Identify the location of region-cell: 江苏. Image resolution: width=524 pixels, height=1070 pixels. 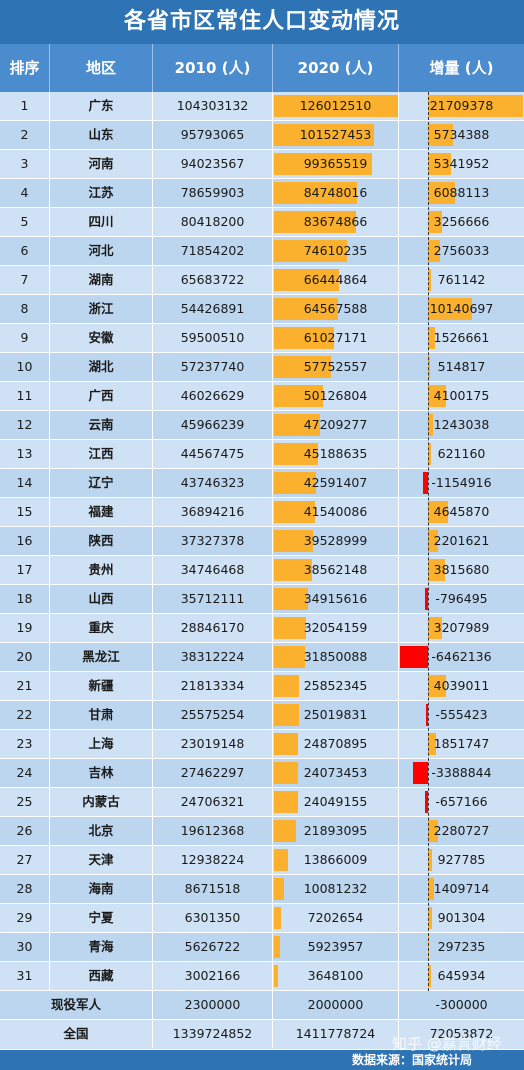
(101, 193).